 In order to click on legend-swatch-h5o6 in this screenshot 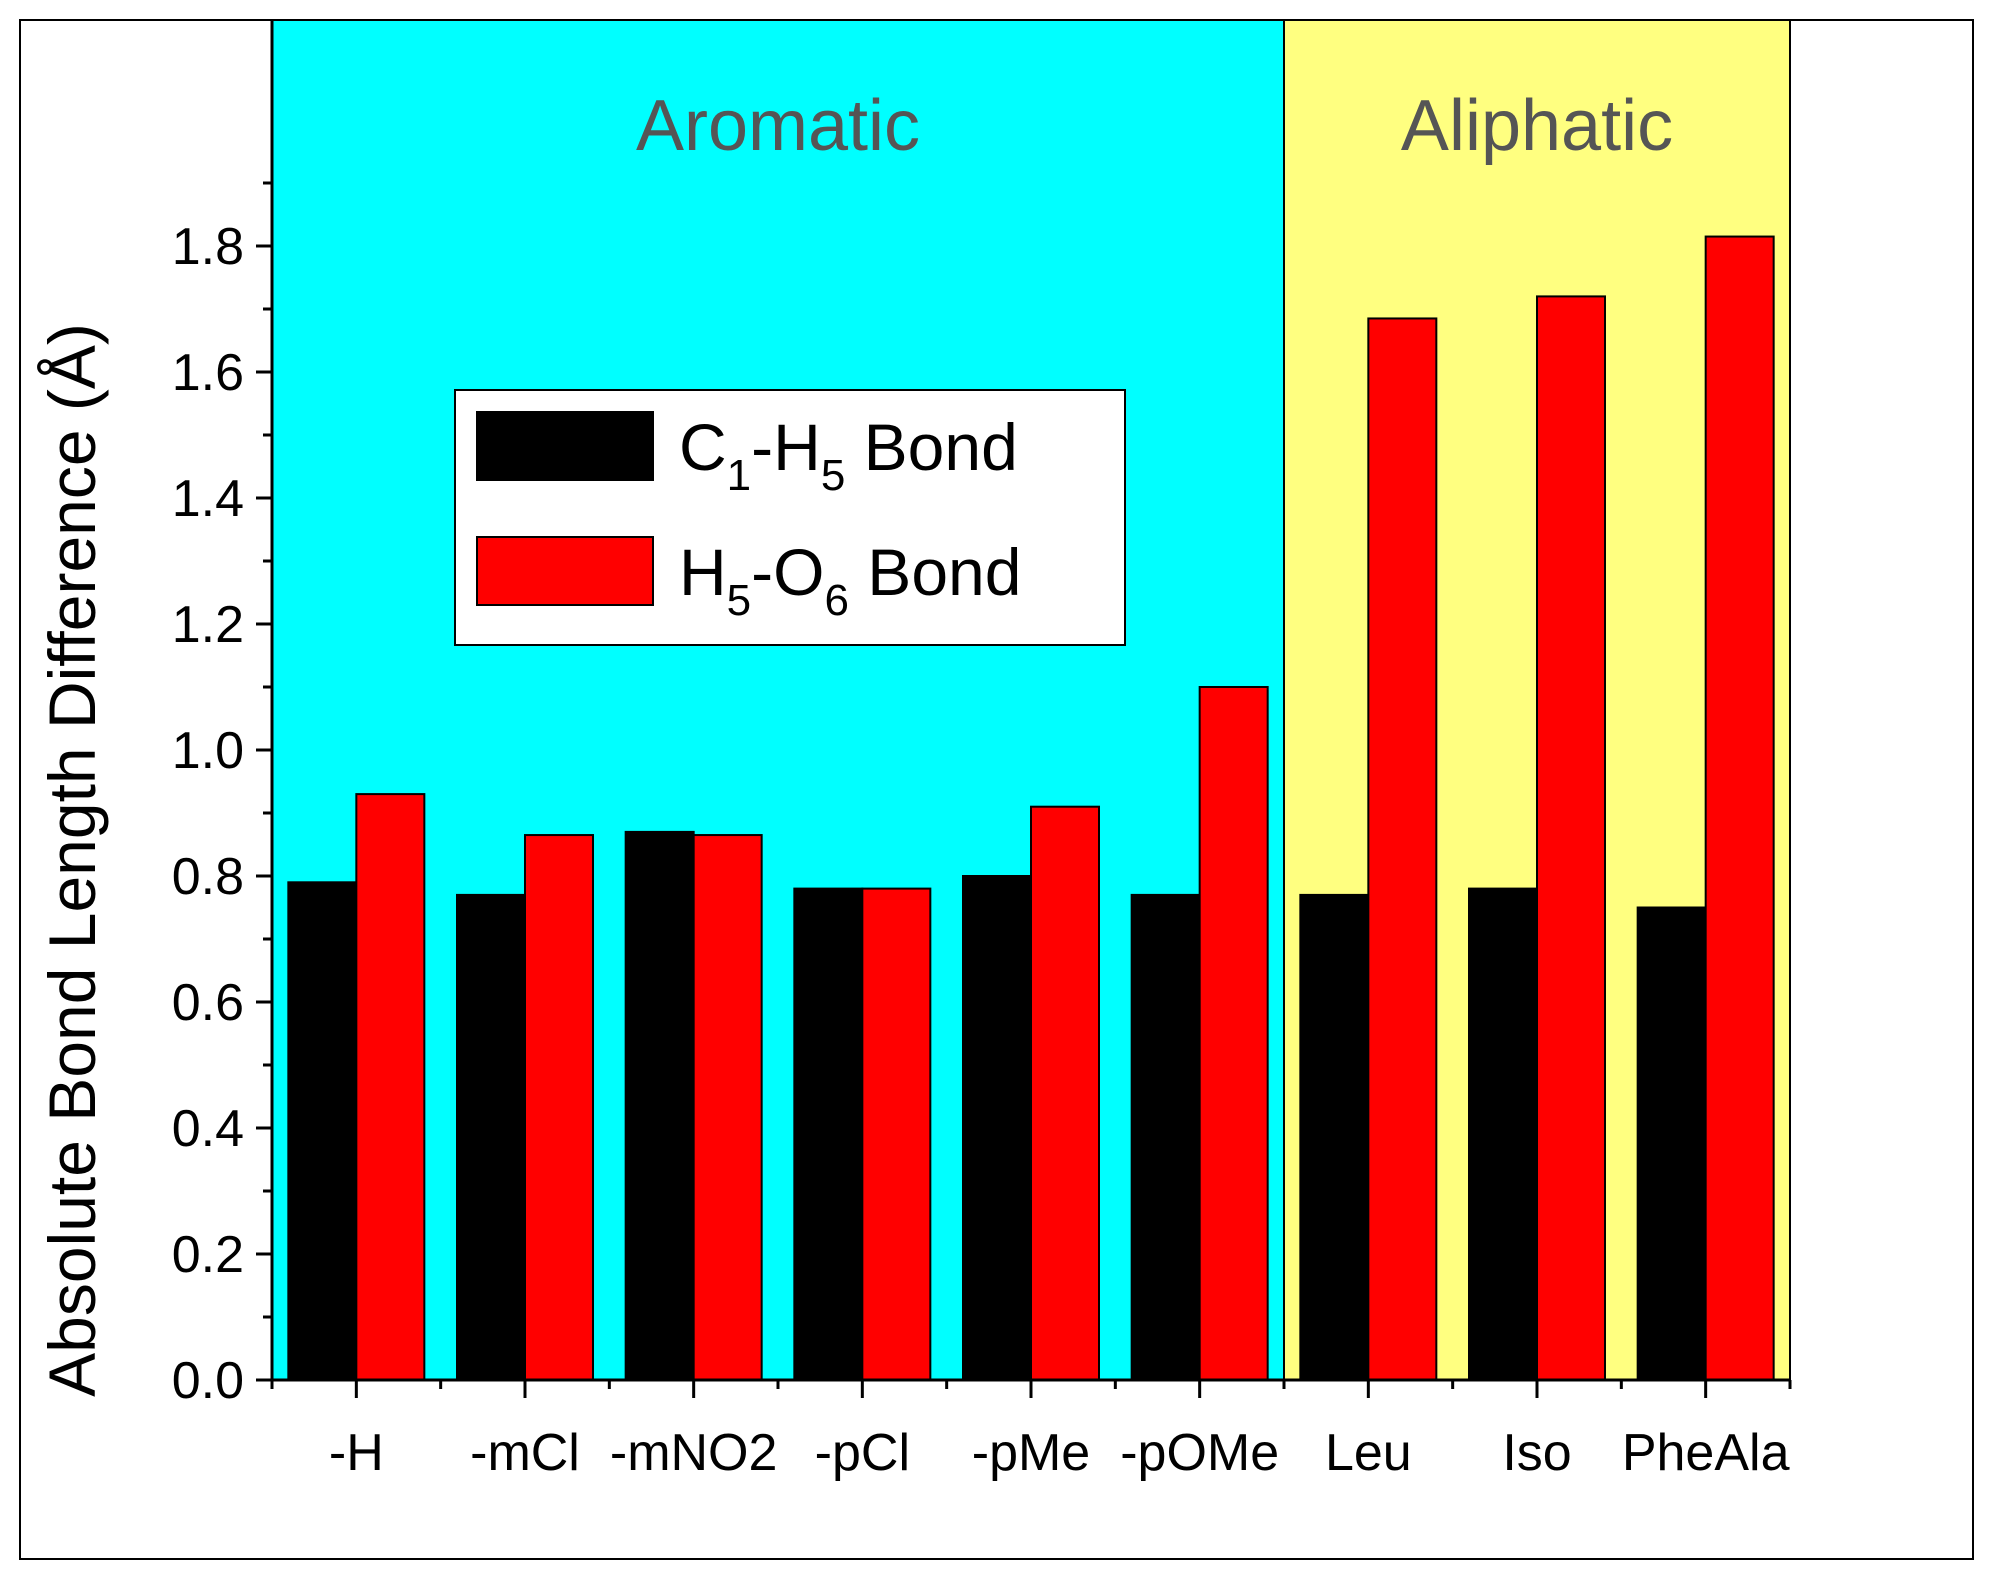, I will do `click(565, 571)`.